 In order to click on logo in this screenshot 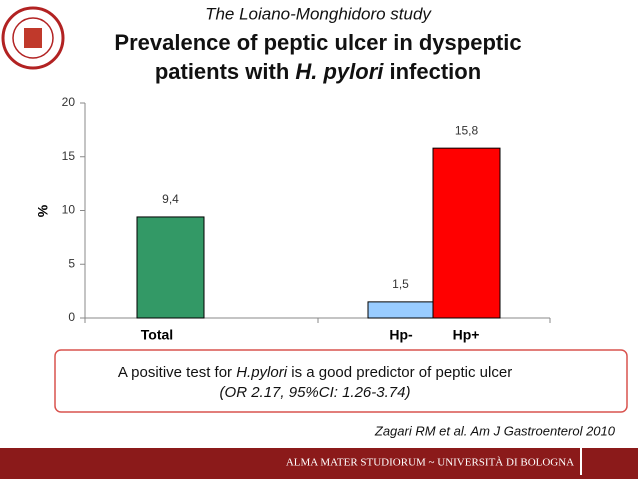, I will do `click(33, 38)`.